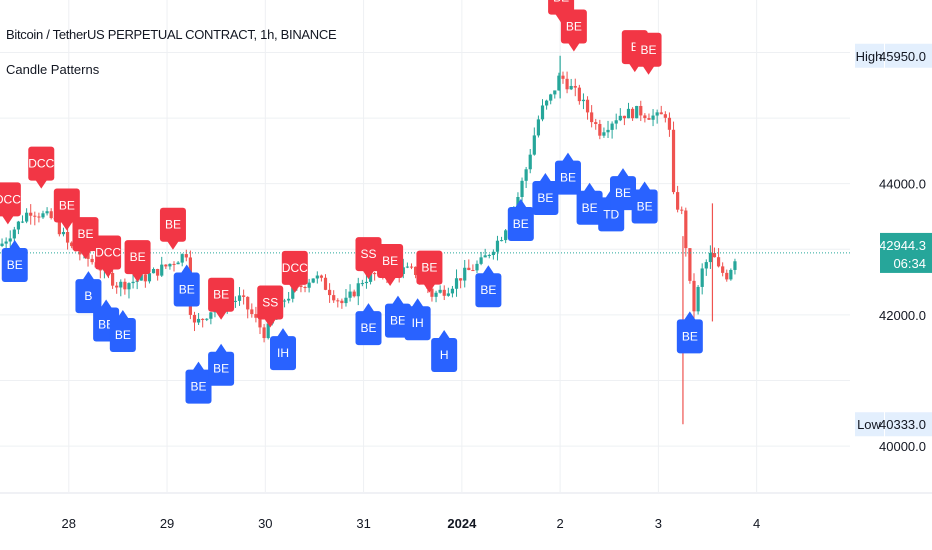 The height and width of the screenshot is (550, 932). I want to click on high-tag-bg, so click(869, 55).